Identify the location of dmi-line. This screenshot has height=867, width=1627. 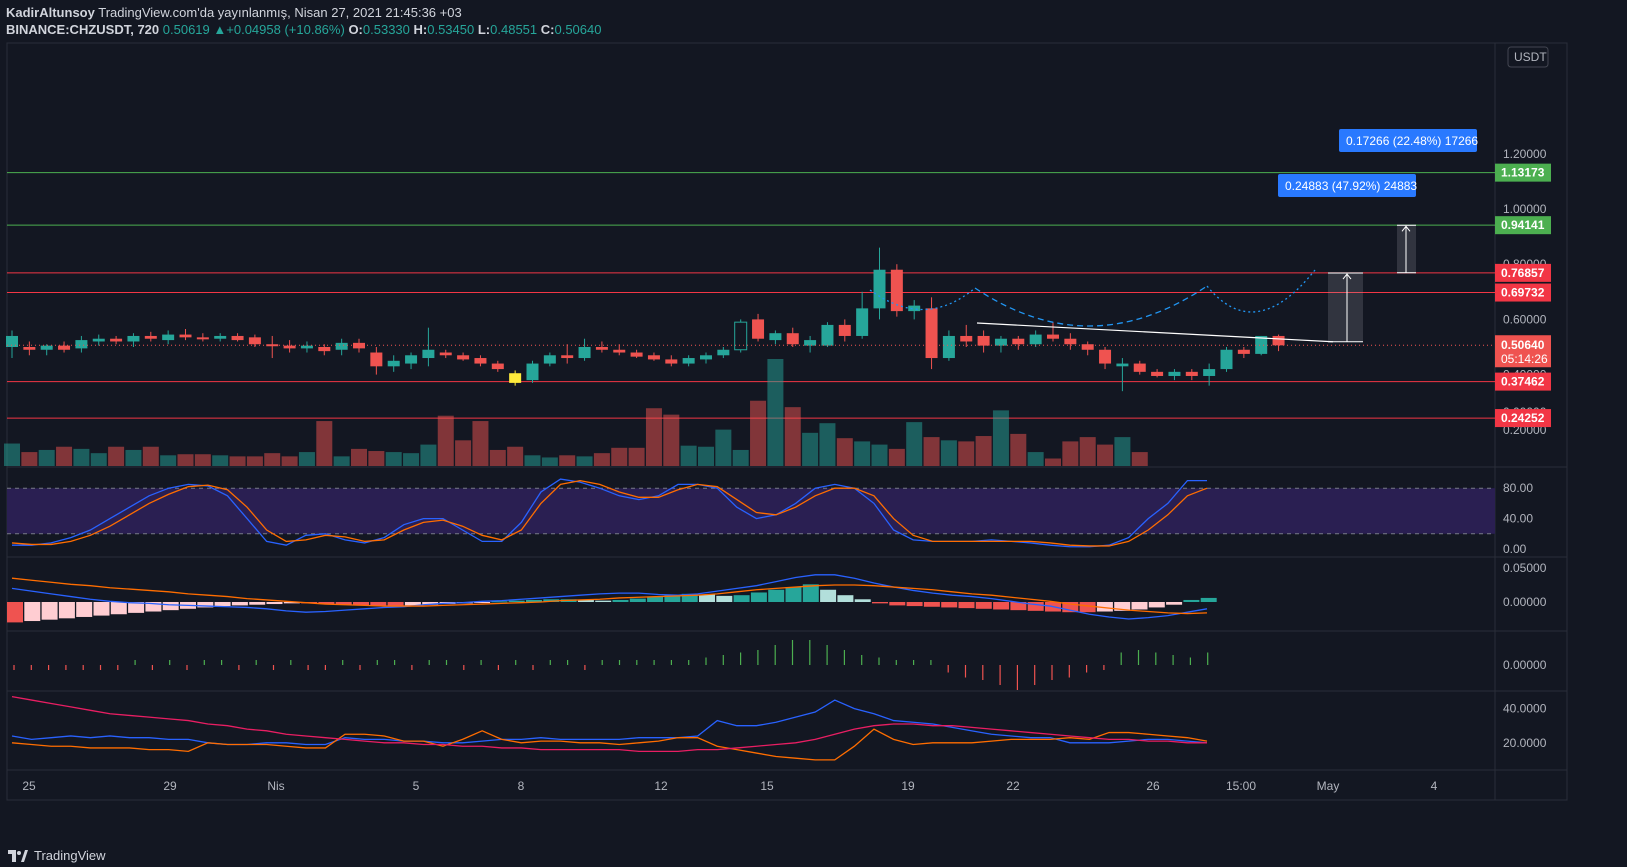
(609, 722).